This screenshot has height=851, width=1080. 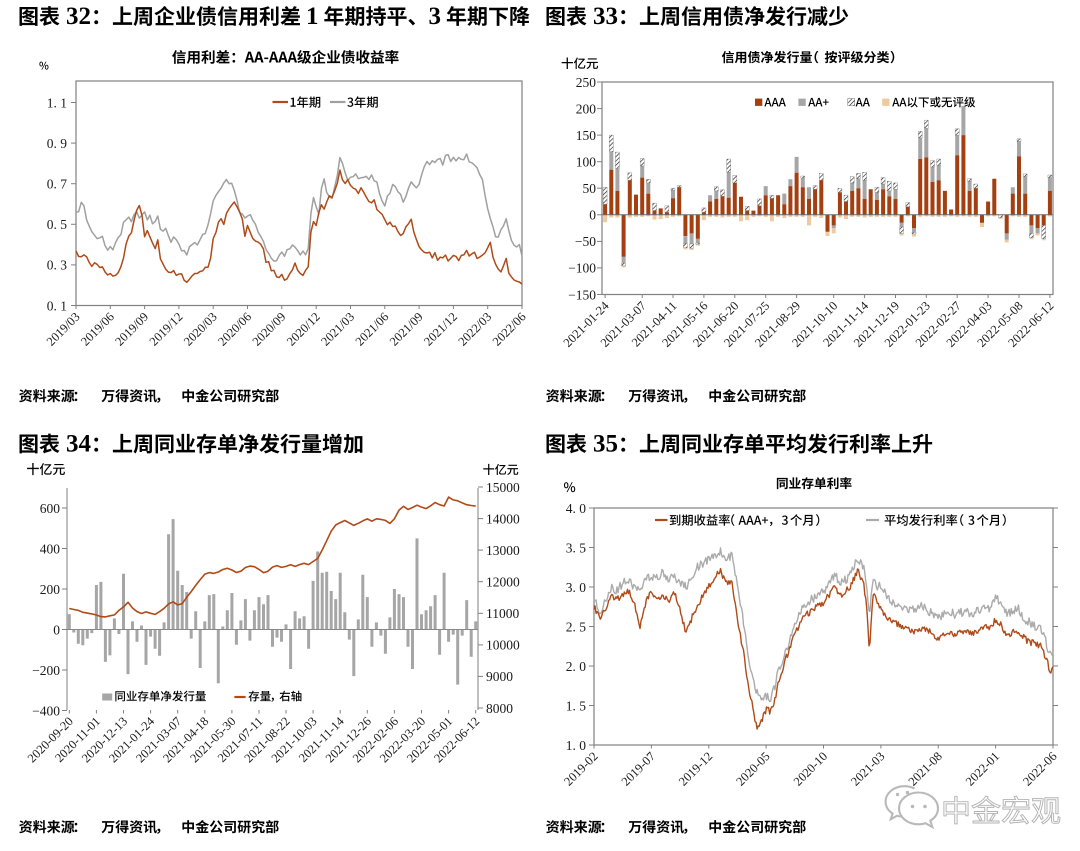 What do you see at coordinates (576, 508) in the screenshot?
I see `svg-text: 4. 0` at bounding box center [576, 508].